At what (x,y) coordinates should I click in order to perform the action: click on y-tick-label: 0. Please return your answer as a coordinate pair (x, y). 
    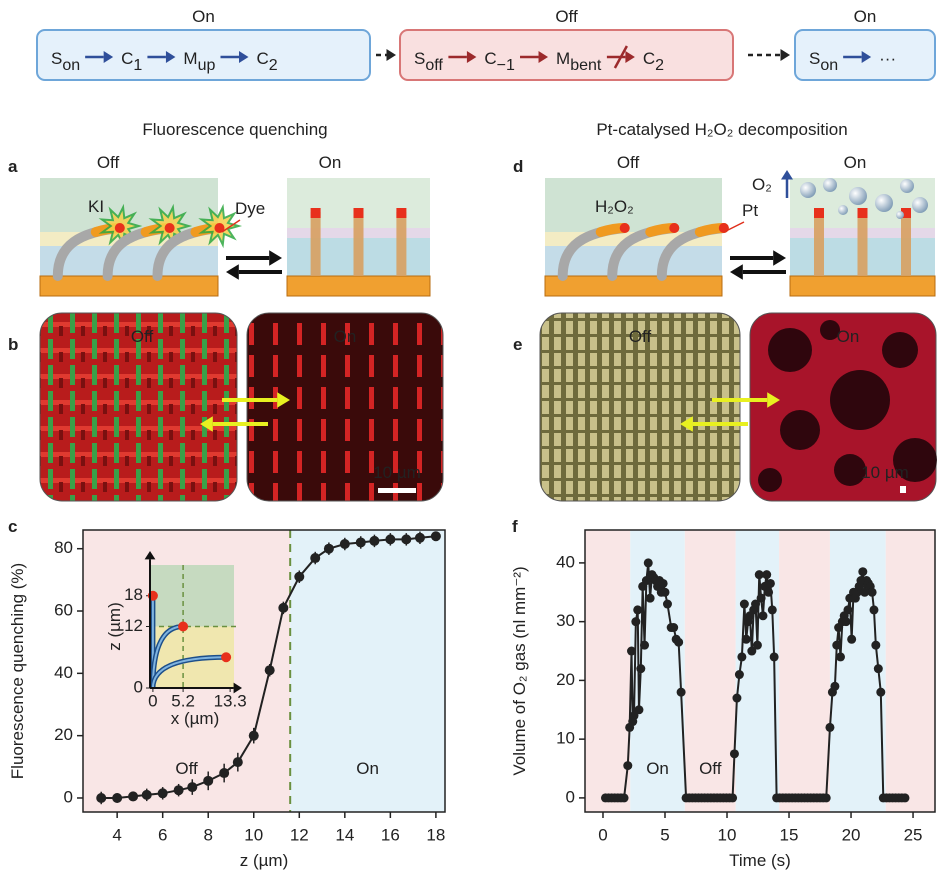
    Looking at the image, I should click on (570, 796).